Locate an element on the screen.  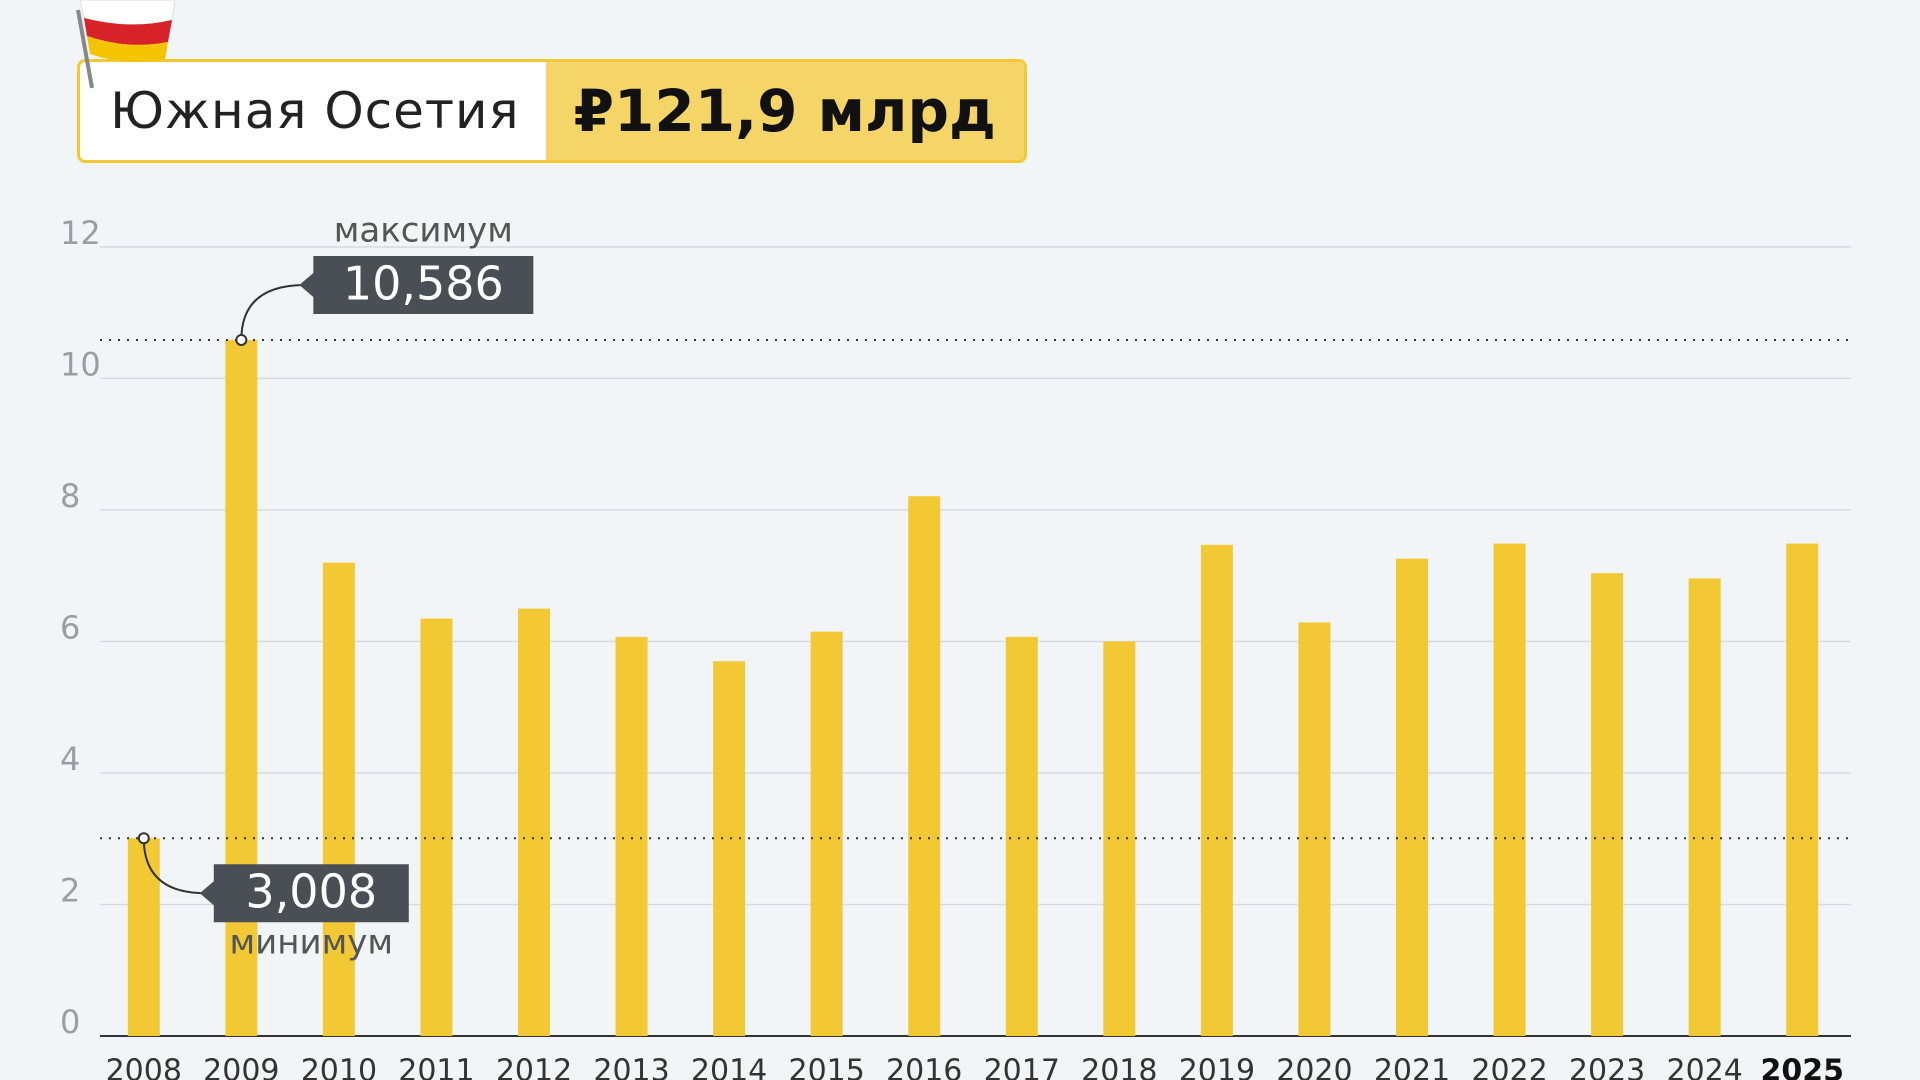
flag-pole is located at coordinates (85, 49).